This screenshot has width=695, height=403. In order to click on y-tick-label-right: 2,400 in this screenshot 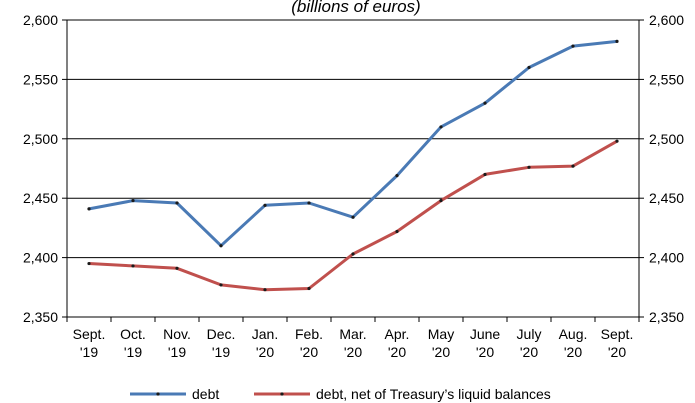, I will do `click(666, 258)`.